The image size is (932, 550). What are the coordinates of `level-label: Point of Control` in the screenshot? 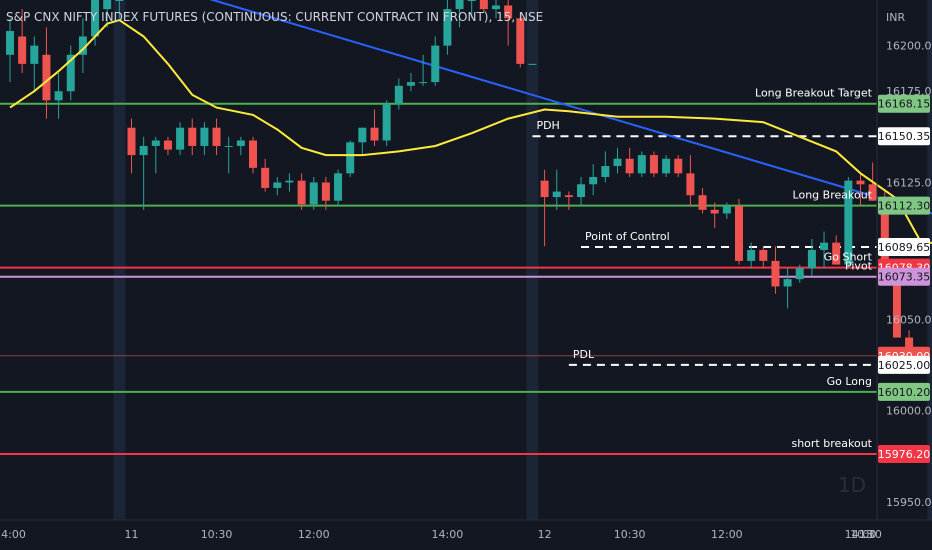 It's located at (627, 236).